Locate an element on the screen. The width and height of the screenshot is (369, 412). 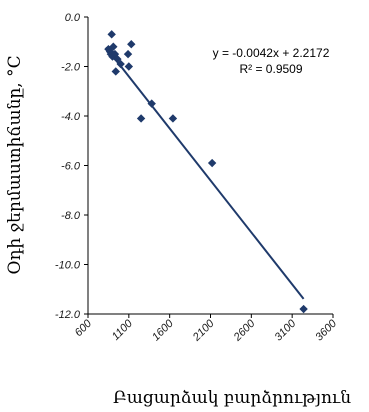
x-tick-label: 2600 is located at coordinates (244, 330).